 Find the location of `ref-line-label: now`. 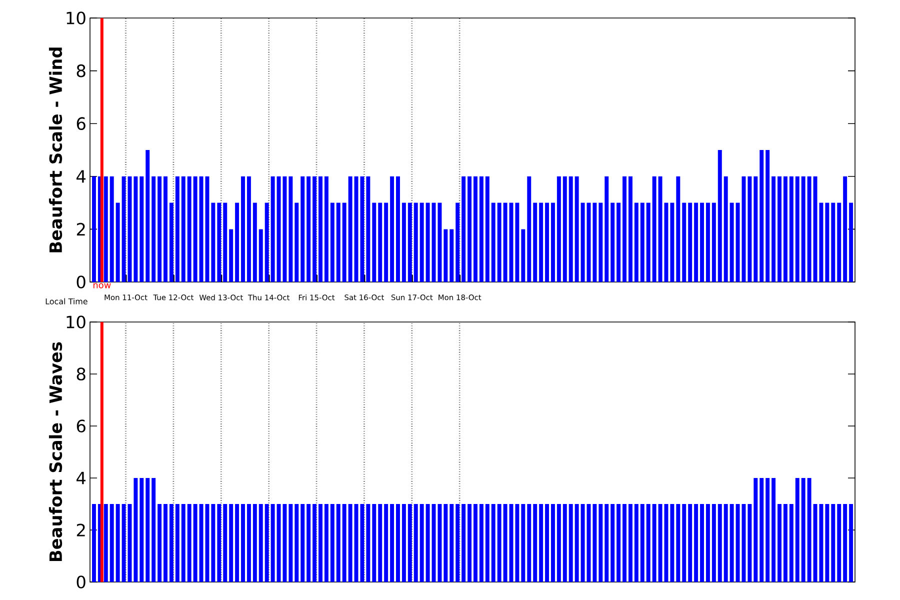

ref-line-label: now is located at coordinates (102, 285).